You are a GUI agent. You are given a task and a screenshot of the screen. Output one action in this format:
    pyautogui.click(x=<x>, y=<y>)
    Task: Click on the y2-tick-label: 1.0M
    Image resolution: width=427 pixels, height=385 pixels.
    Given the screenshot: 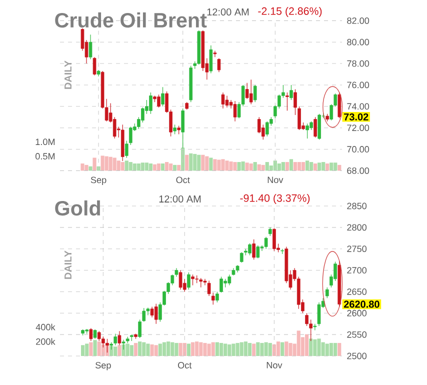 What is the action you would take?
    pyautogui.click(x=45, y=142)
    